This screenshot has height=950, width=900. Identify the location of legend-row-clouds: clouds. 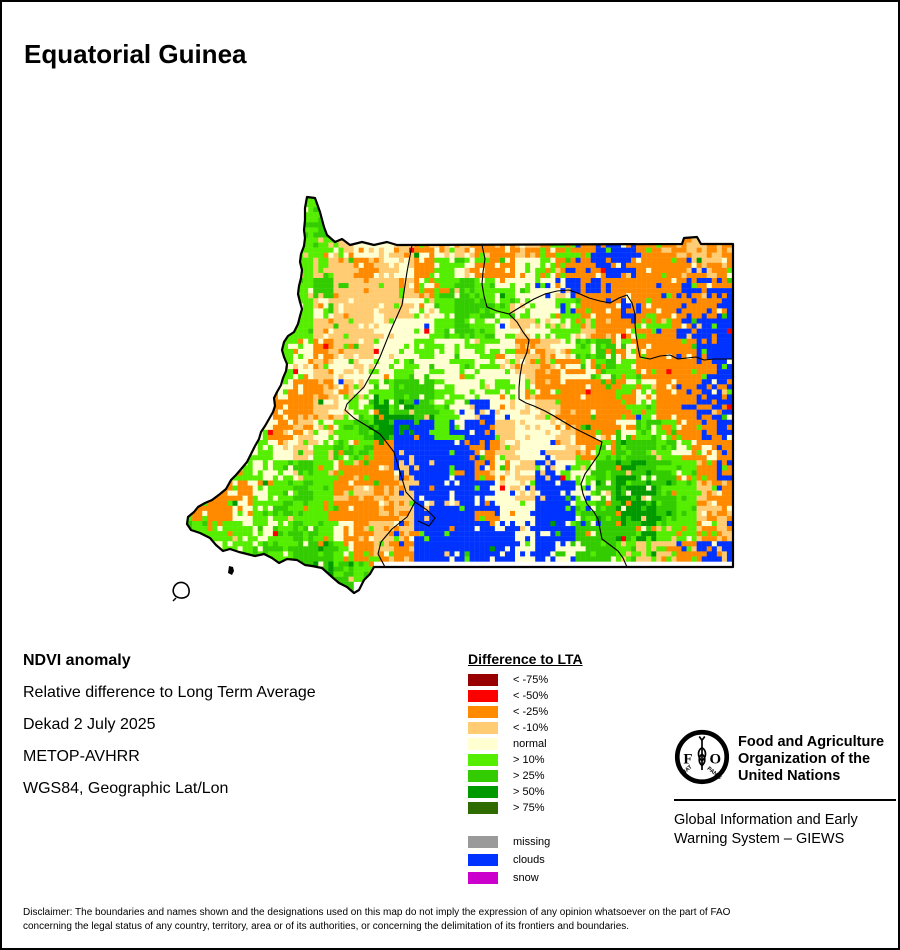
(525, 860).